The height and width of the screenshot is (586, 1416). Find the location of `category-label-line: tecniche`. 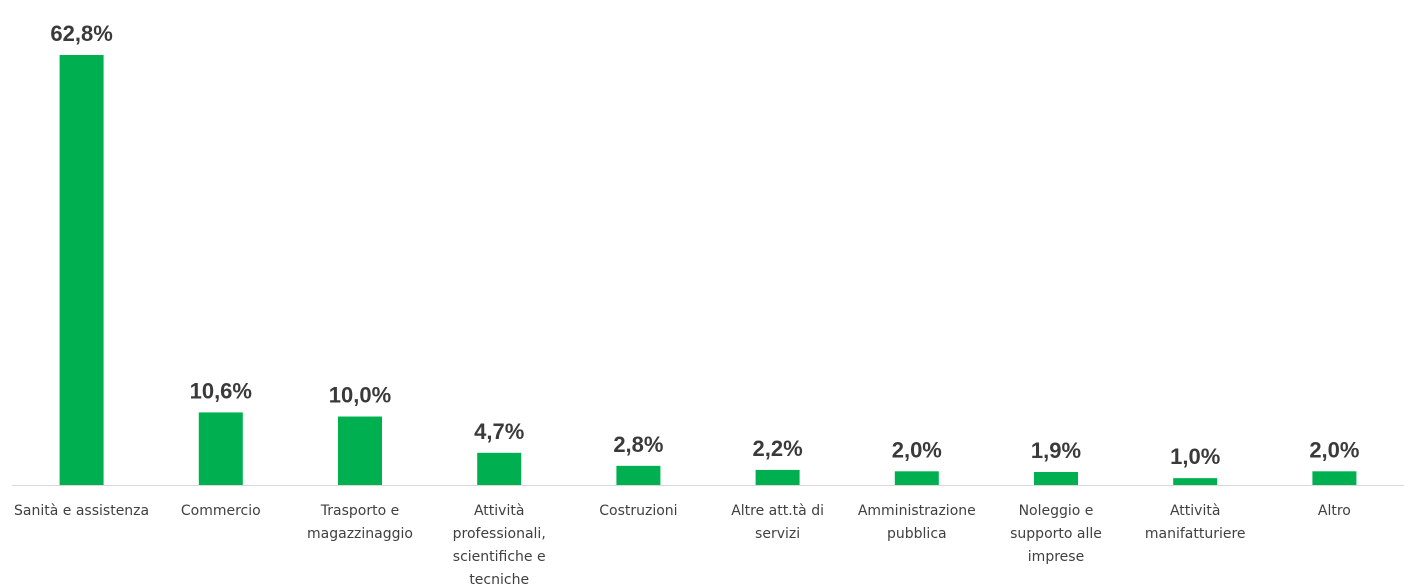

category-label-line: tecniche is located at coordinates (499, 579).